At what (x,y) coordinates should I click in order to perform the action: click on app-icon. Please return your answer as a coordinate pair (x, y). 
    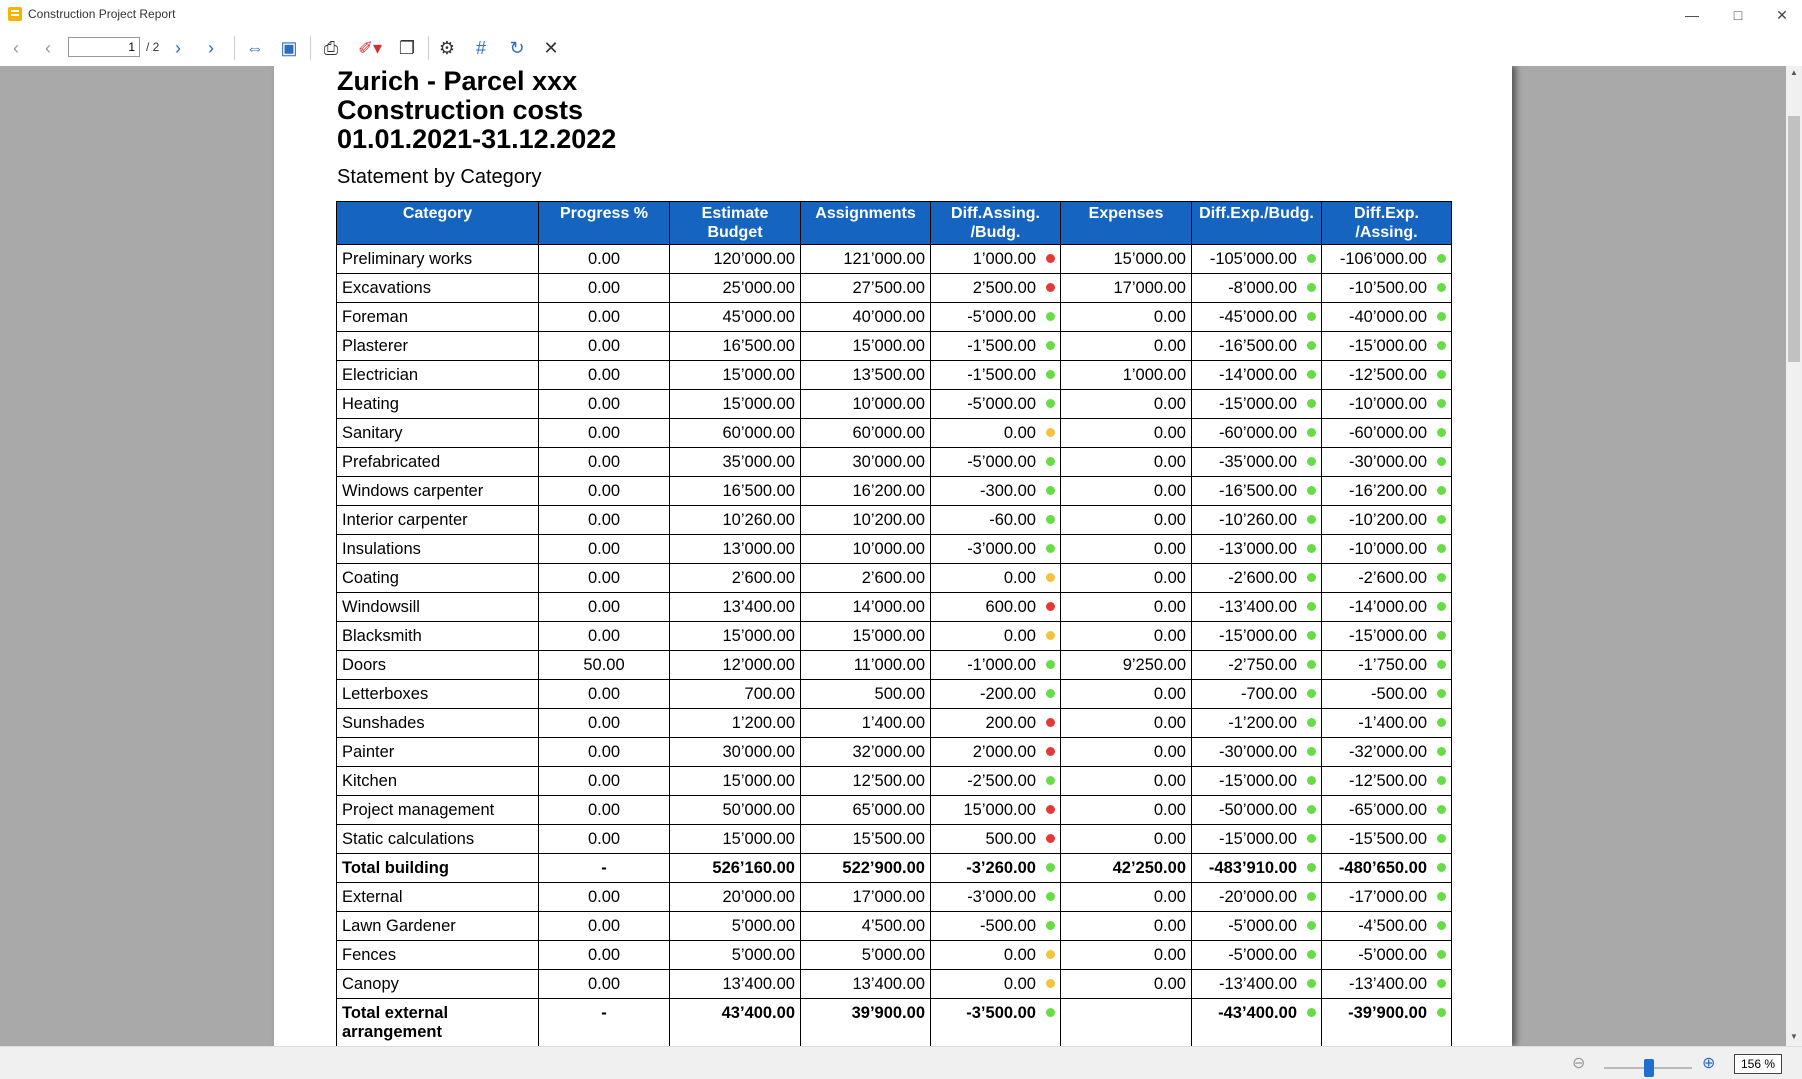
    Looking at the image, I should click on (15, 14).